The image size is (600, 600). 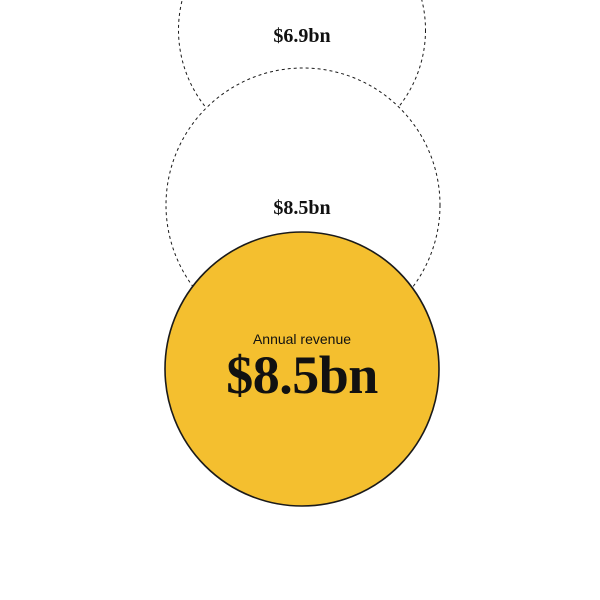 I want to click on bubble-value-label: $8.5bn, so click(x=301, y=208).